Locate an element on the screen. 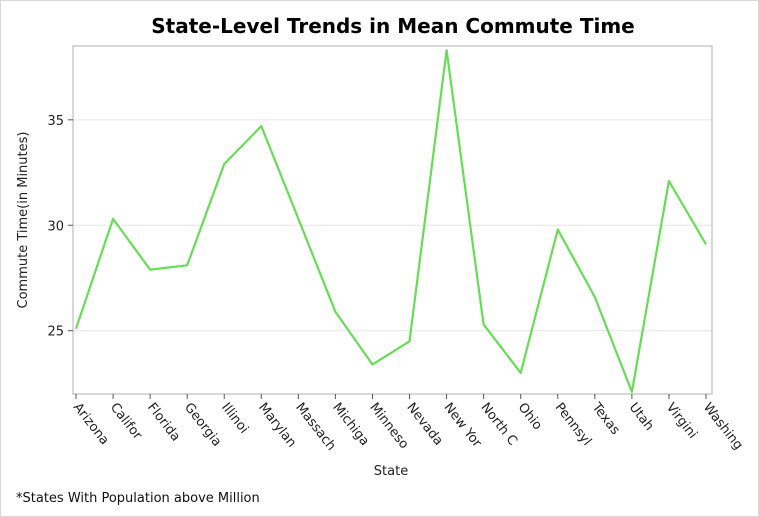 The image size is (759, 517). footnote: *States With Population above Million is located at coordinates (138, 498).